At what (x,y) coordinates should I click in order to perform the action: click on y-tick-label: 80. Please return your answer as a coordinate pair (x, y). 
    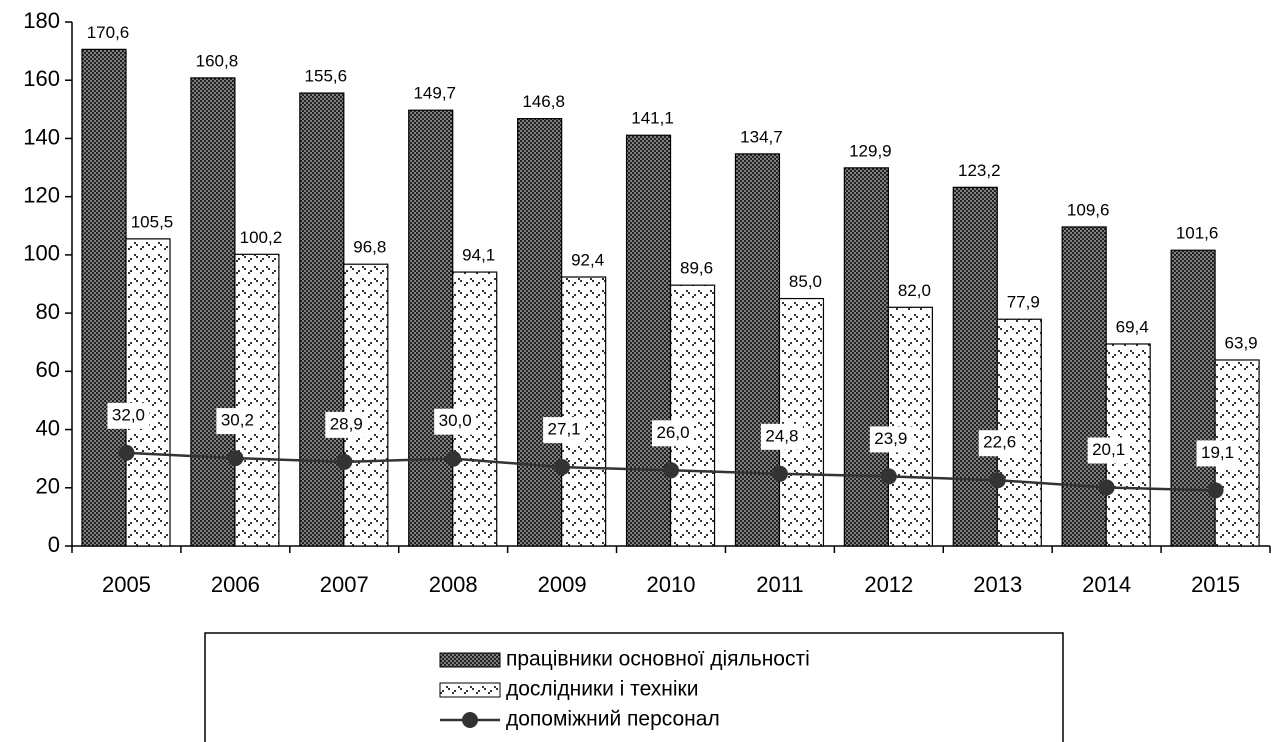
    Looking at the image, I should click on (48, 311).